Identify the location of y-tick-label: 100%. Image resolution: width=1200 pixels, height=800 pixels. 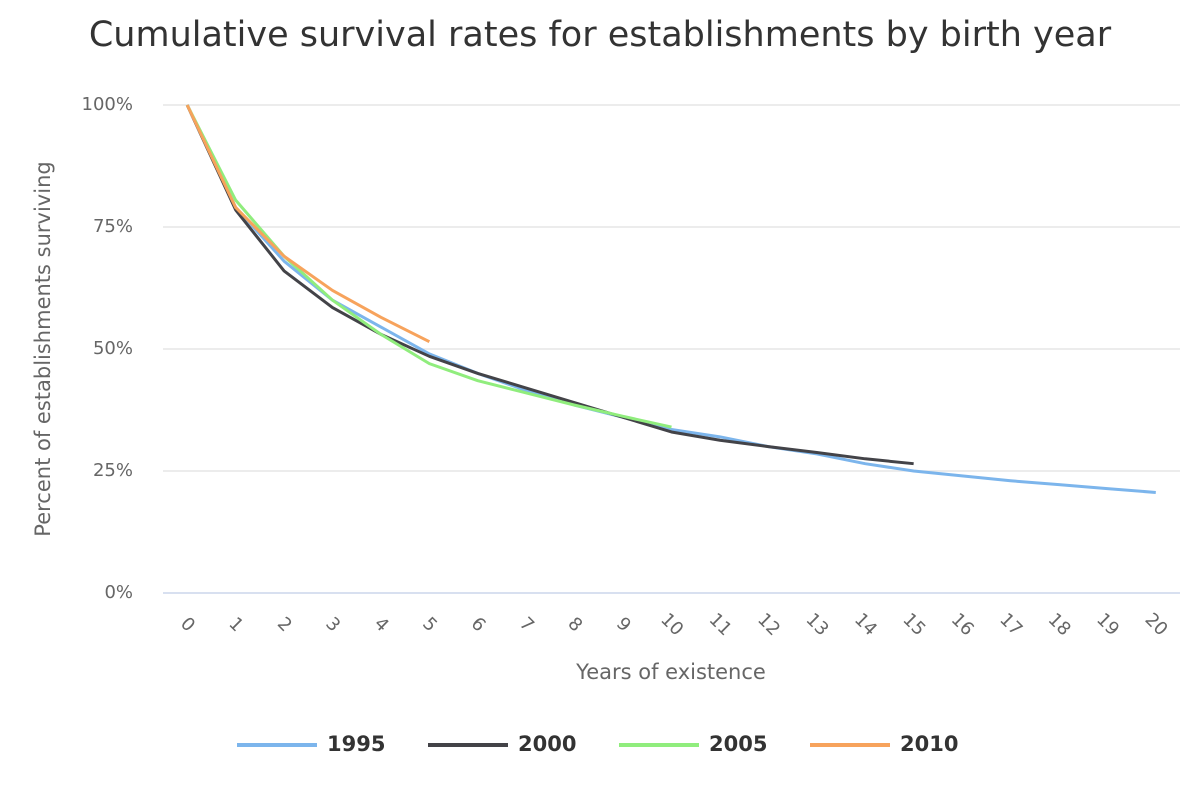
(107, 104).